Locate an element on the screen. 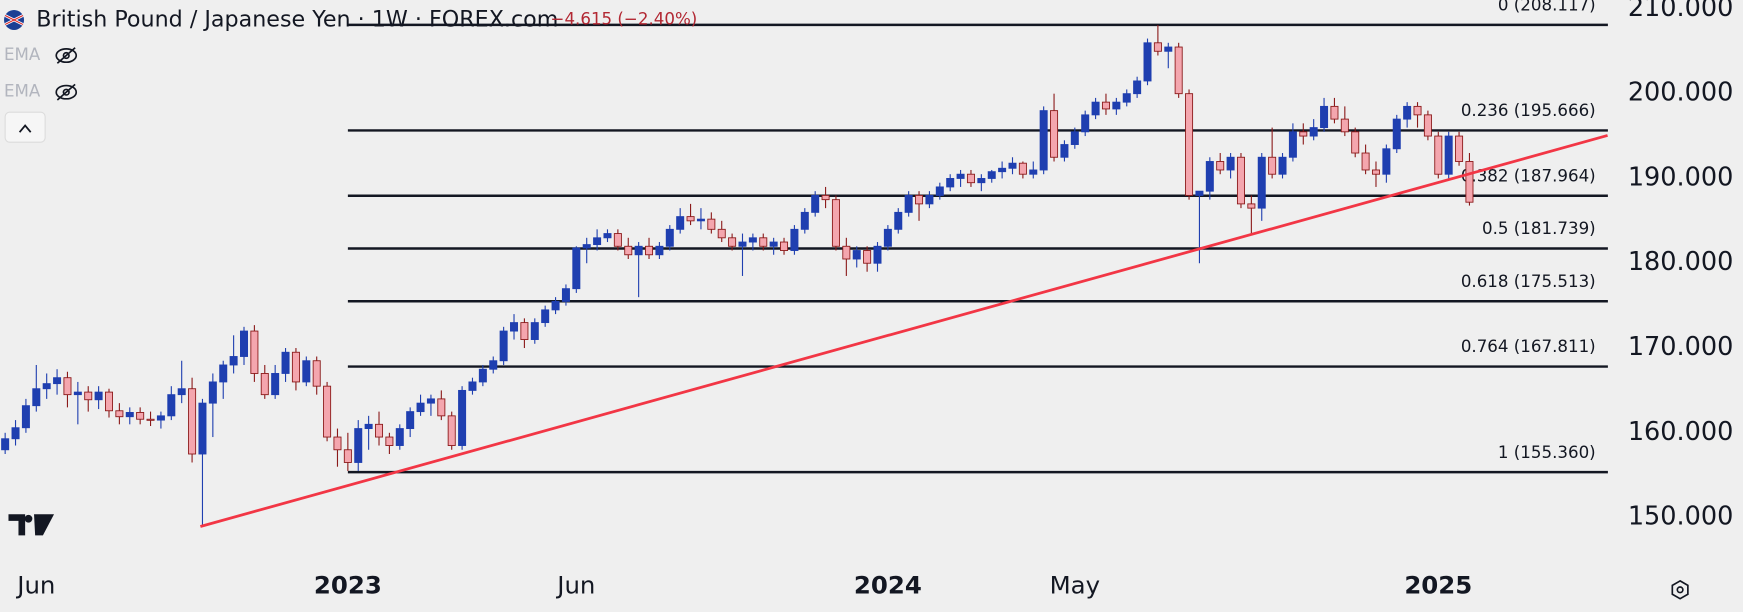 Image resolution: width=1743 pixels, height=612 pixels. collapse-arrow is located at coordinates (25, 128).